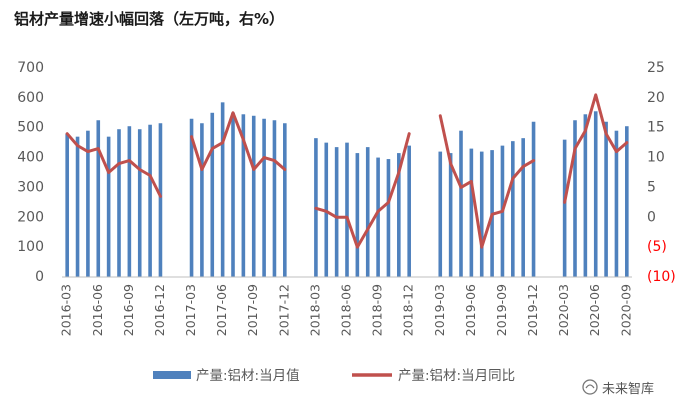  I want to click on left-tick-label: 500, so click(30, 128).